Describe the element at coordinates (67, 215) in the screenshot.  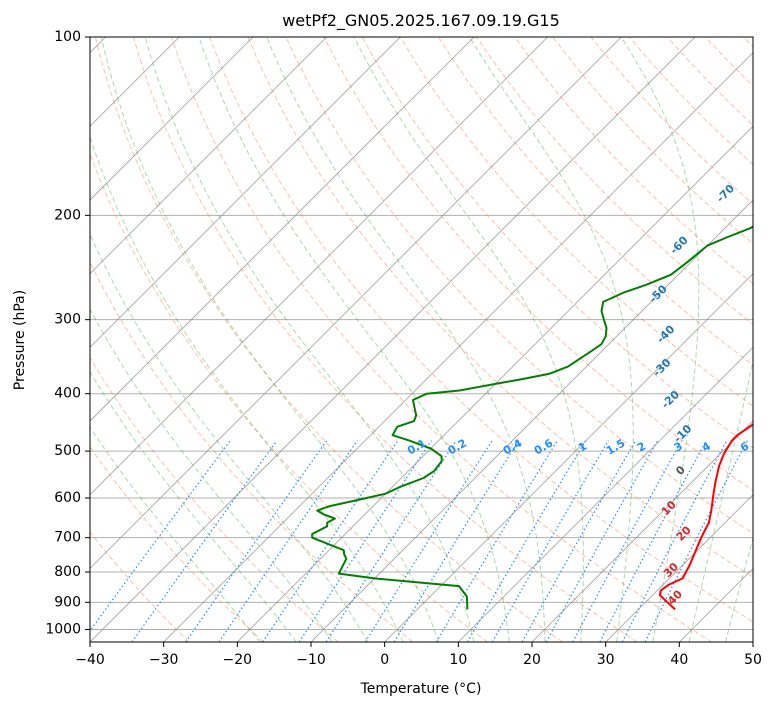
I see `y-tick-label: 200` at that location.